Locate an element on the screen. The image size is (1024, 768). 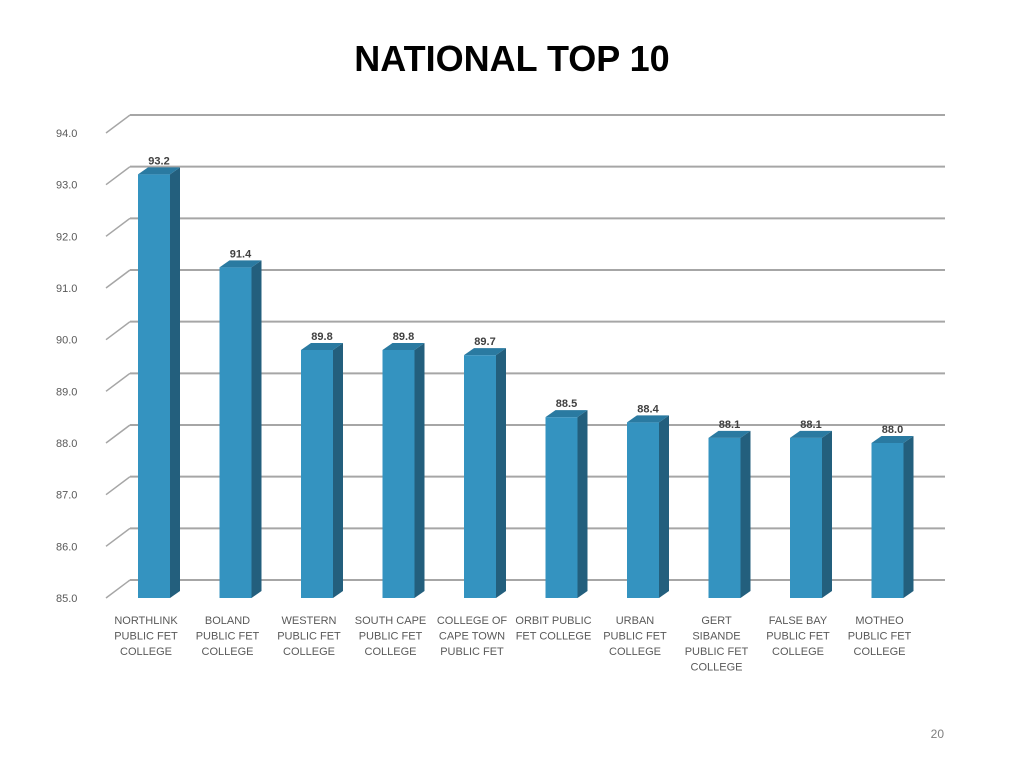
x-tick-line: MOTHEO is located at coordinates (879, 621).